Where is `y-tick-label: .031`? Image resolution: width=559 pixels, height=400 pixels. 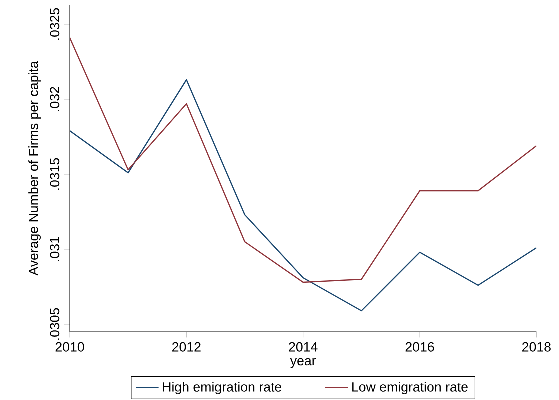 y-tick-label: .031 is located at coordinates (55, 249).